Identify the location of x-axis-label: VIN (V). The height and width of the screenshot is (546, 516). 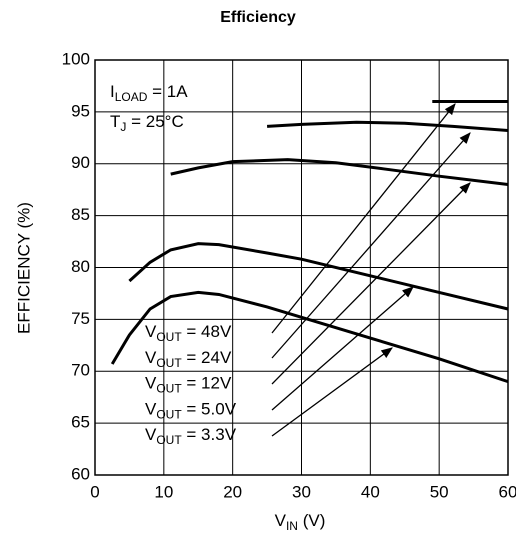
(300, 522).